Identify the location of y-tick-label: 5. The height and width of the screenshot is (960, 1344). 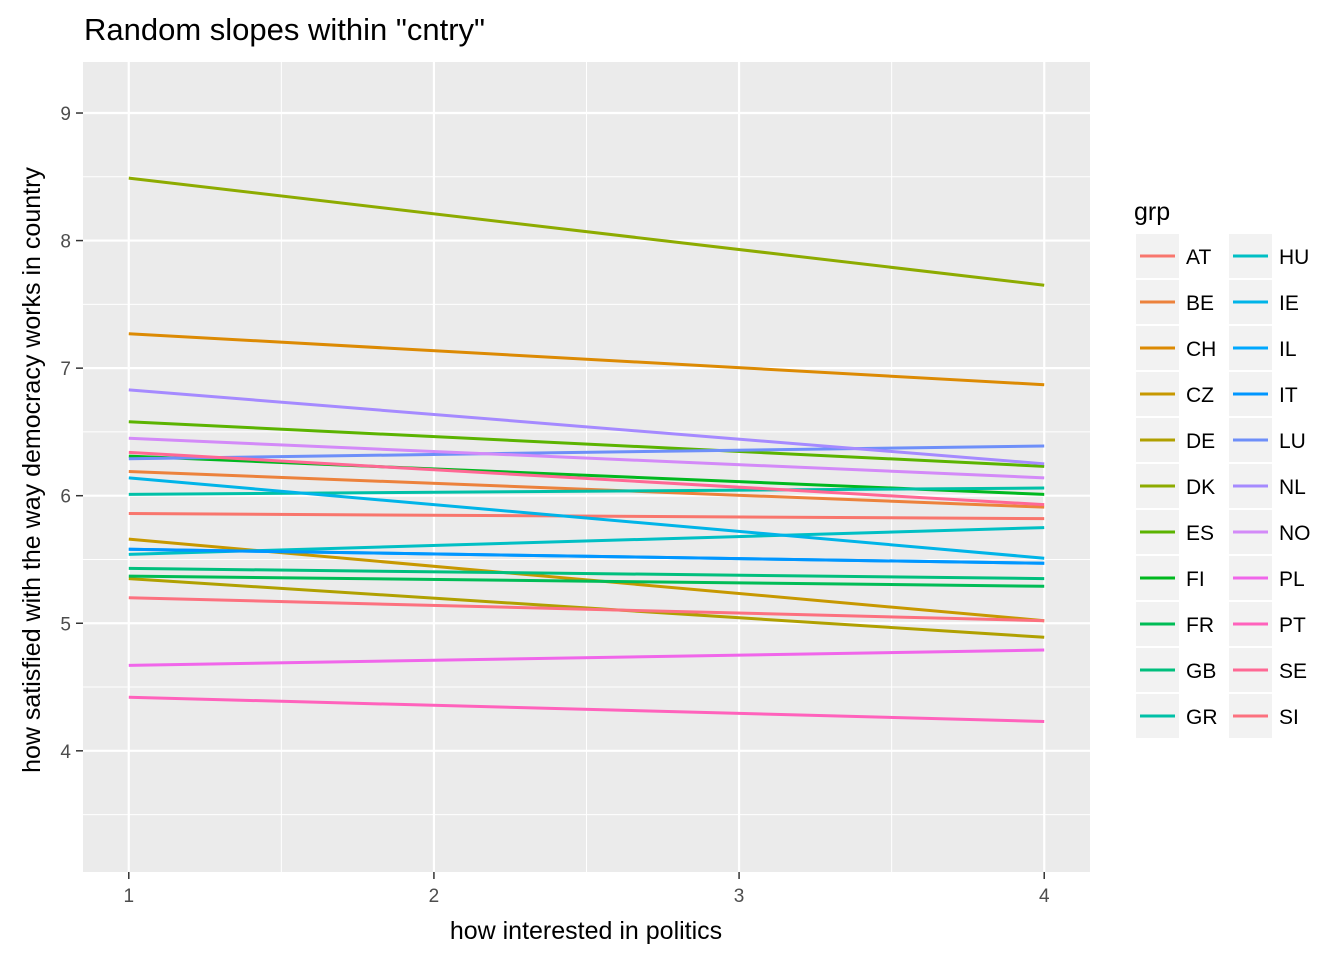
(65, 624).